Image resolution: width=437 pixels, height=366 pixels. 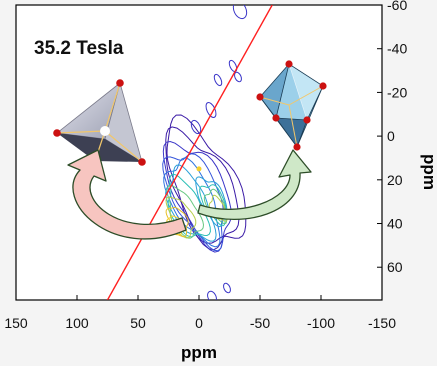 I want to click on x-tick-label: 100, so click(x=77, y=323).